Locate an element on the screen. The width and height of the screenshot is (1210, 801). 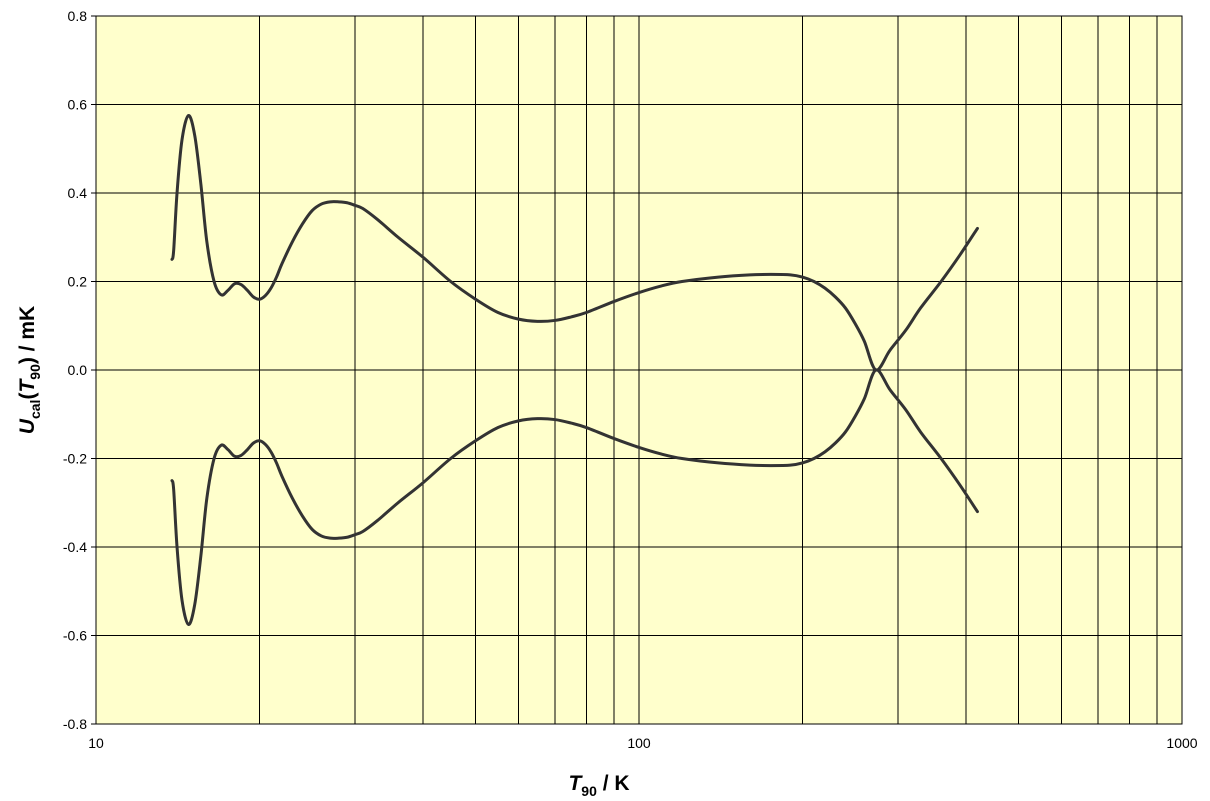
y-tick-label: 0.0 is located at coordinates (78, 370).